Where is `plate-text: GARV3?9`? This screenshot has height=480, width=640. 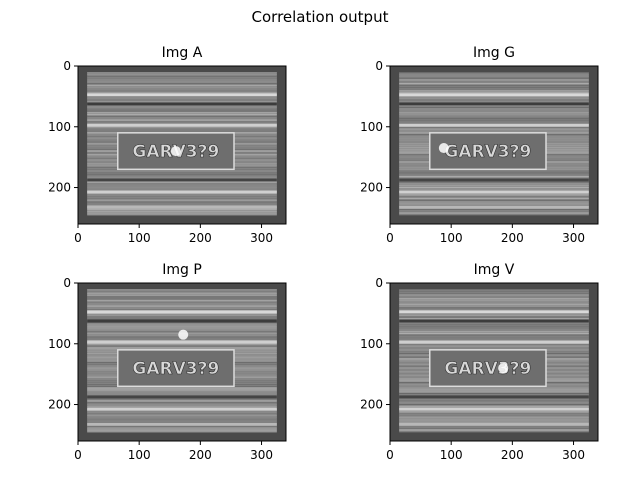 plate-text: GARV3?9 is located at coordinates (487, 369).